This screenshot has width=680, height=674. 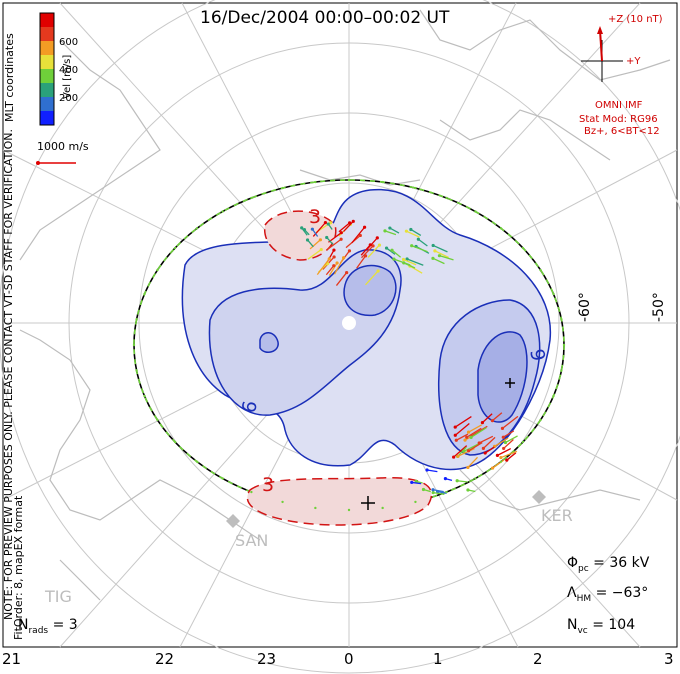 I want to click on latitude-label-60: -60°, so click(x=585, y=307).